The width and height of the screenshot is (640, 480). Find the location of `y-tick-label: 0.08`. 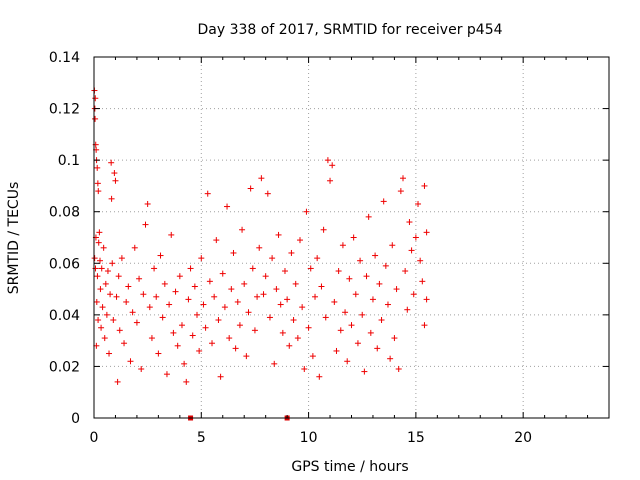

y-tick-label: 0.08 is located at coordinates (64, 213).